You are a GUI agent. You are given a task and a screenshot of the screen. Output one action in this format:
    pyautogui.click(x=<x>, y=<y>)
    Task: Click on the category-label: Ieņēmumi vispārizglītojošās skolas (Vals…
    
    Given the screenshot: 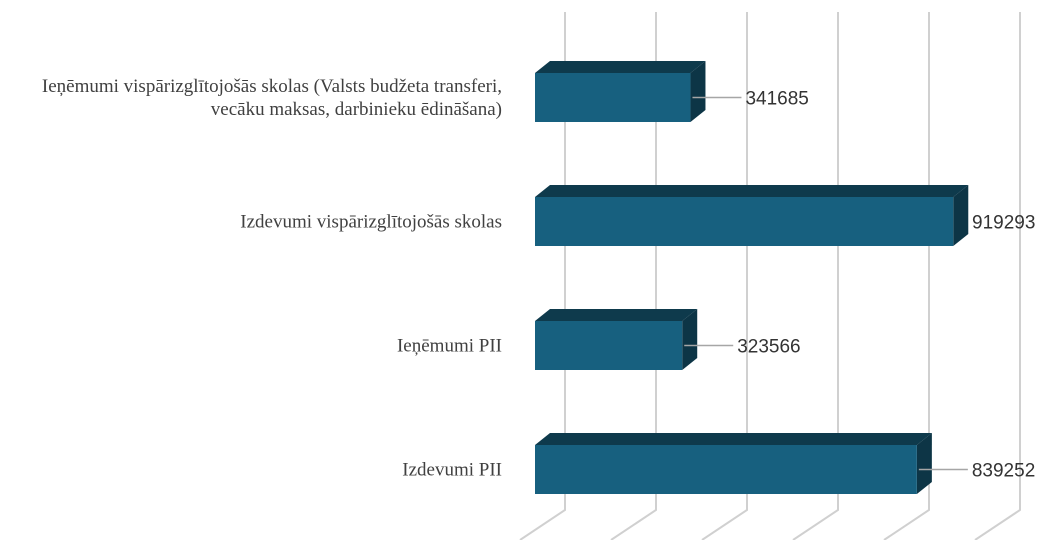 What is the action you would take?
    pyautogui.click(x=271, y=97)
    